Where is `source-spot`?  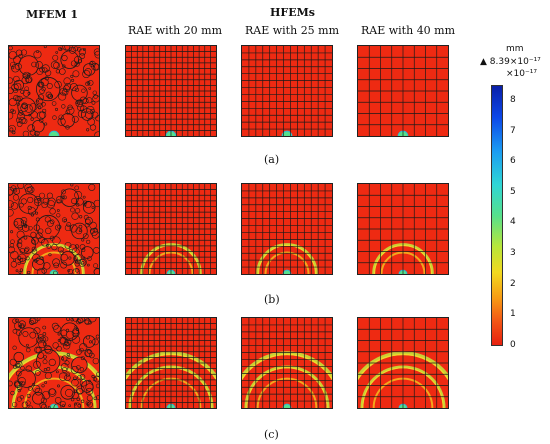
source-spot is located at coordinates (287, 405).